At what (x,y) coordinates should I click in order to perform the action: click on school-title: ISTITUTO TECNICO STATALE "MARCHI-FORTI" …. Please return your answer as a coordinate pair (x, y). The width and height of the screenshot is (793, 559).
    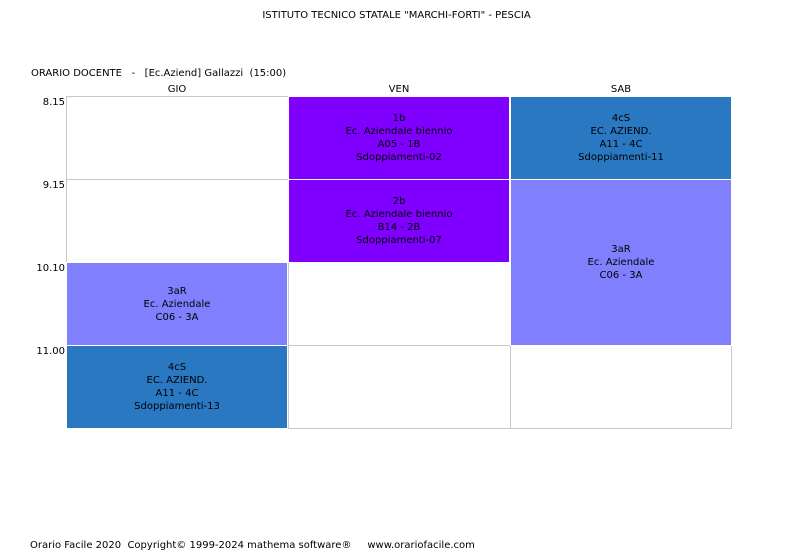
    Looking at the image, I should click on (396, 15).